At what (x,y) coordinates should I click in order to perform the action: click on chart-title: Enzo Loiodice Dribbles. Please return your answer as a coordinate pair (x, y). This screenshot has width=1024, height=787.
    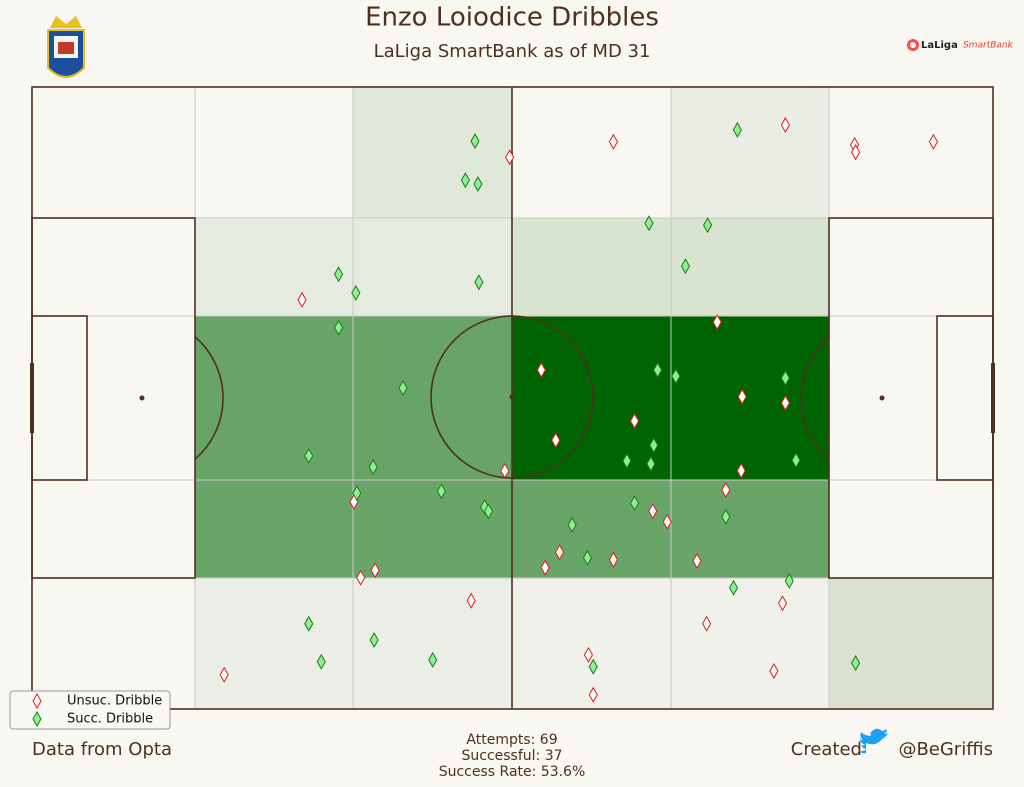
    Looking at the image, I should click on (512, 18).